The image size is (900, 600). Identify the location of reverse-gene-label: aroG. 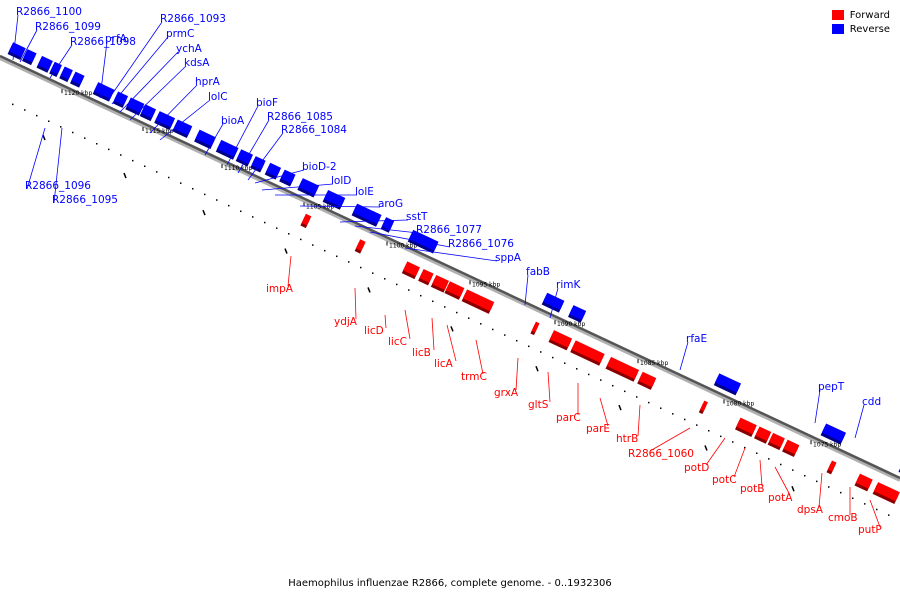
(390, 204).